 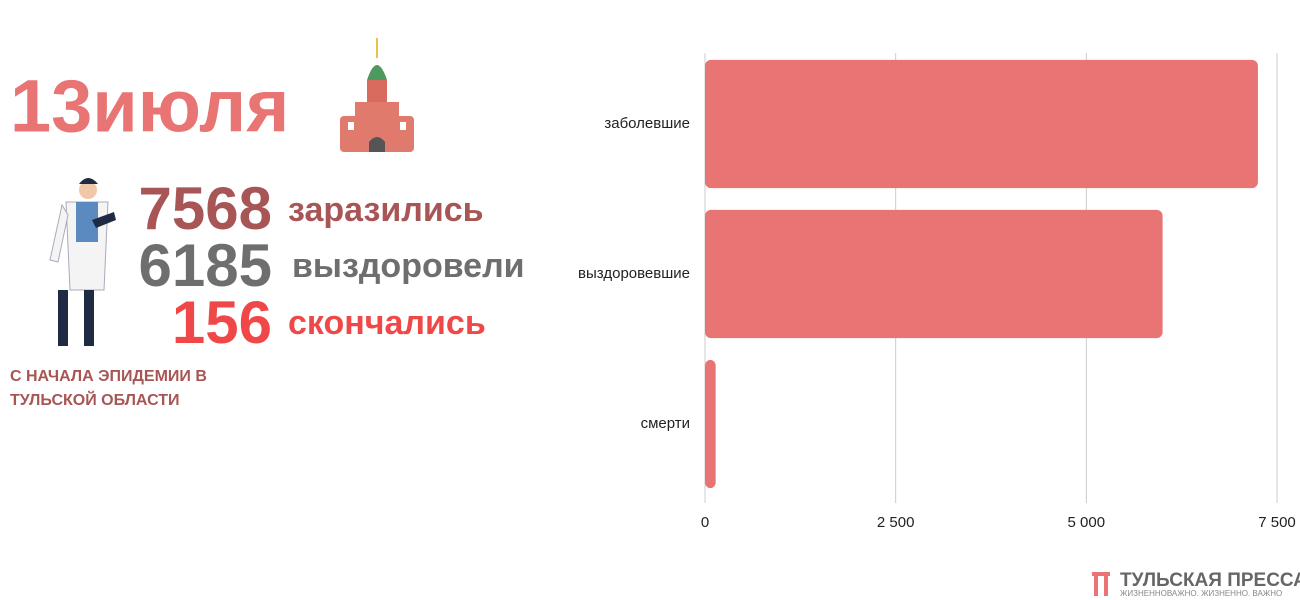 What do you see at coordinates (377, 95) in the screenshot?
I see `kremlin-icon` at bounding box center [377, 95].